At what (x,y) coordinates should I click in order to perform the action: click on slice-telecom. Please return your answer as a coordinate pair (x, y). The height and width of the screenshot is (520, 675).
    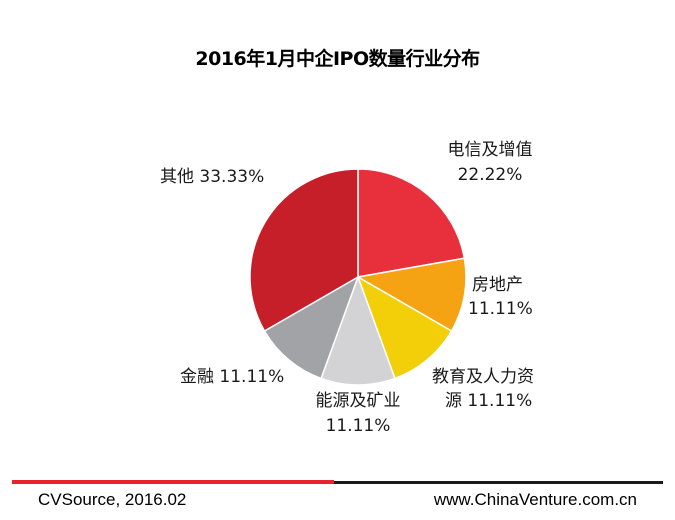
    Looking at the image, I should click on (411, 223).